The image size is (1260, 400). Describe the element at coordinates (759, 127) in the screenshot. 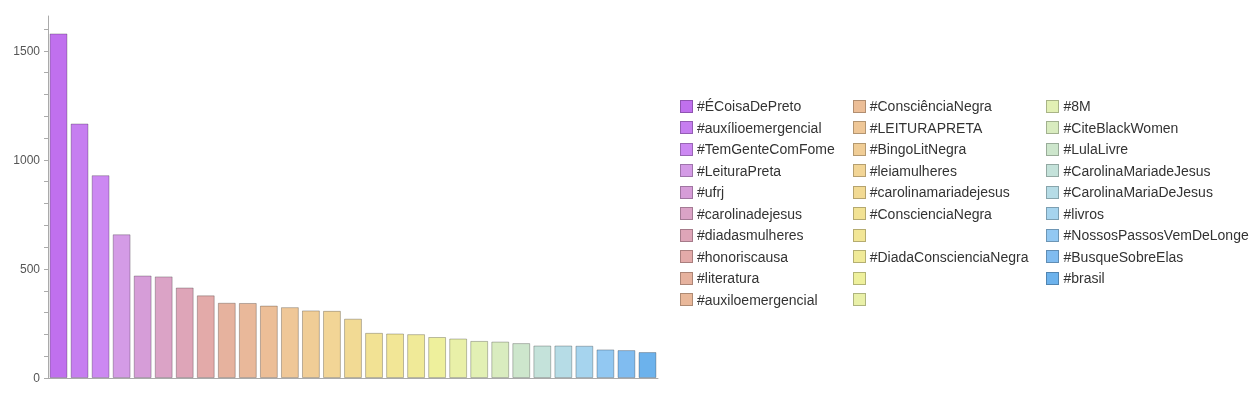

I see `legend-label: #auxílioemergencial` at that location.